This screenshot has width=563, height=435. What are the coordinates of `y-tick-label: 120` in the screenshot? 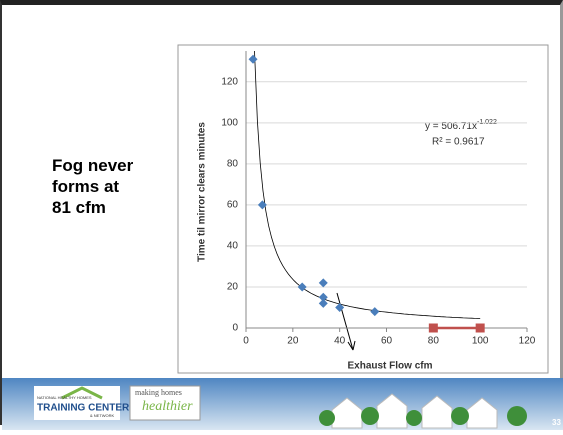 It's located at (229, 81).